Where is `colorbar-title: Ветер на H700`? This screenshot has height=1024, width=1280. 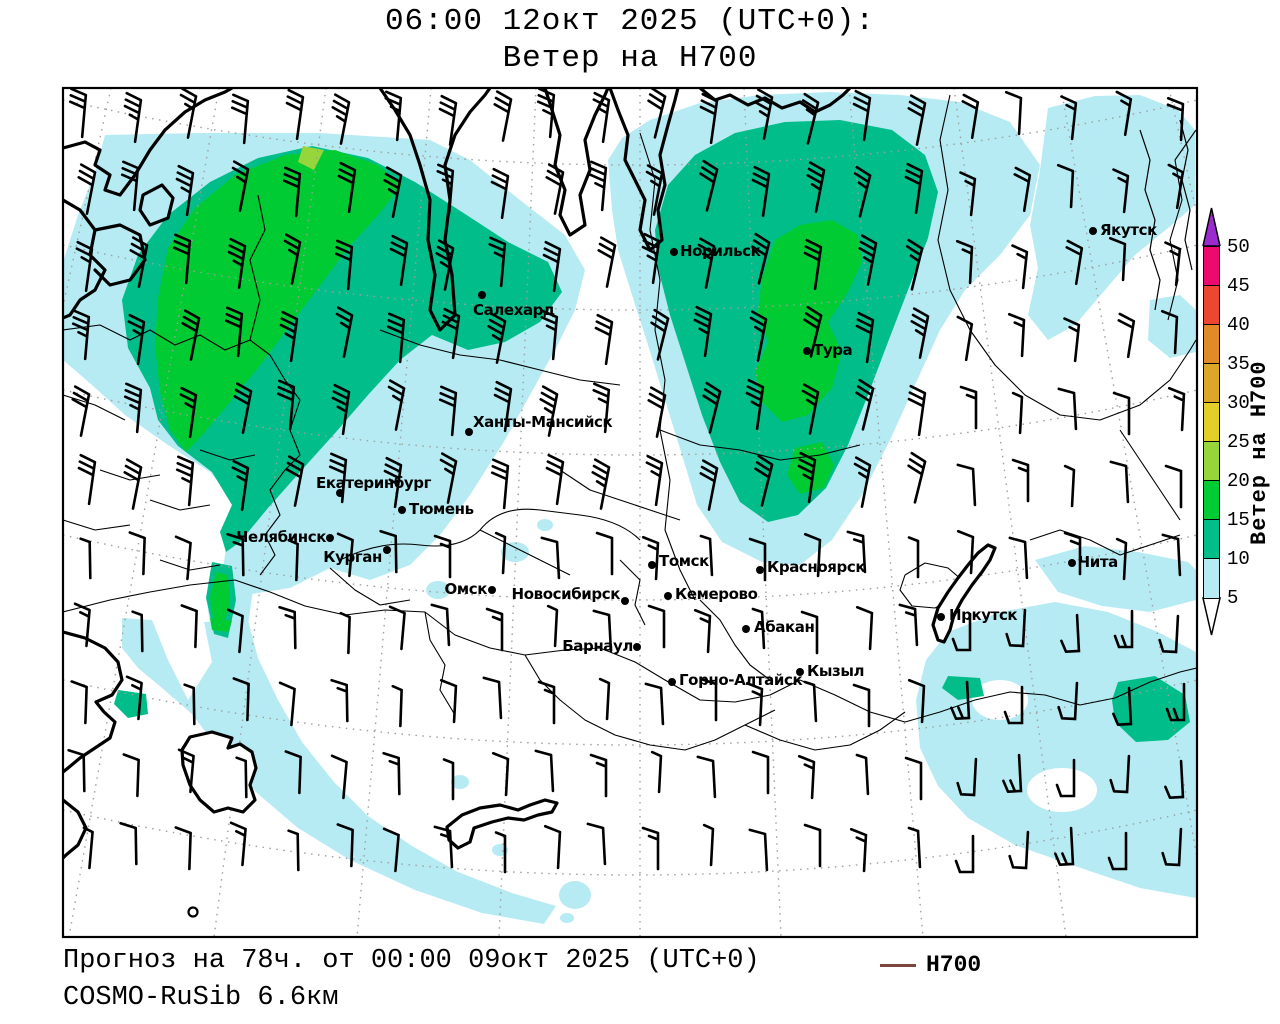
colorbar-title: Ветер на H700 is located at coordinates (1259, 452).